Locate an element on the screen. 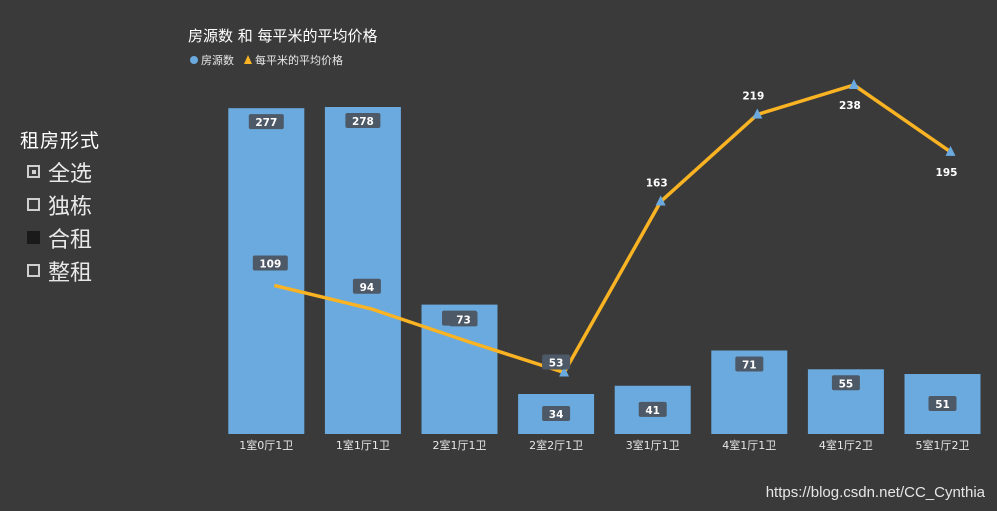 This screenshot has width=997, height=511. bar-value-label: 71 is located at coordinates (749, 364).